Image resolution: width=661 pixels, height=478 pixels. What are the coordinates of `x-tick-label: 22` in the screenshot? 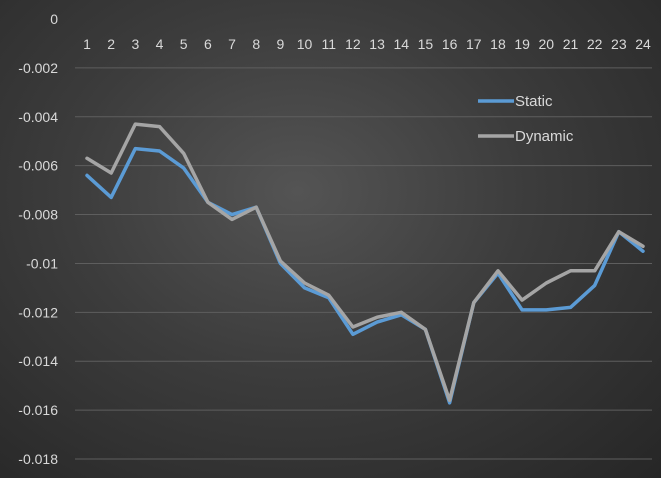 It's located at (595, 44).